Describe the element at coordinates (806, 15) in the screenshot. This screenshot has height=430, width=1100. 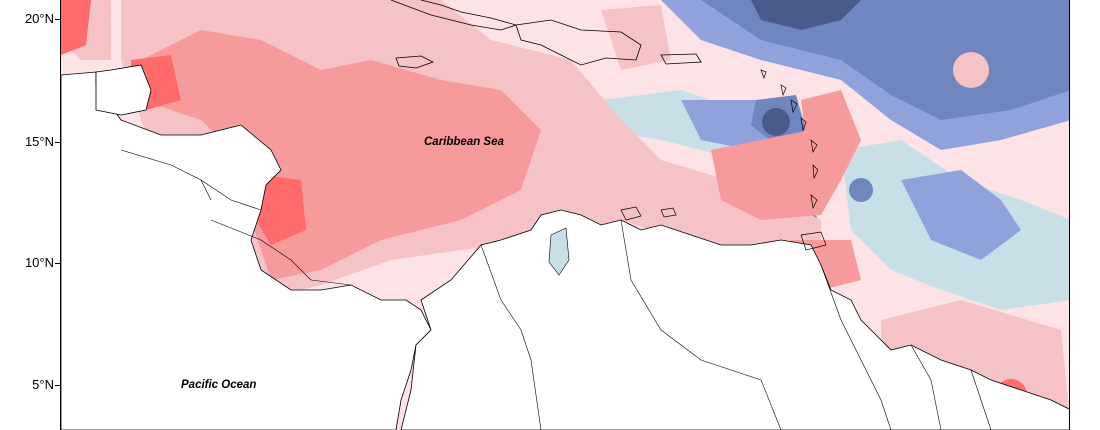
I see `field-navy-ne` at that location.